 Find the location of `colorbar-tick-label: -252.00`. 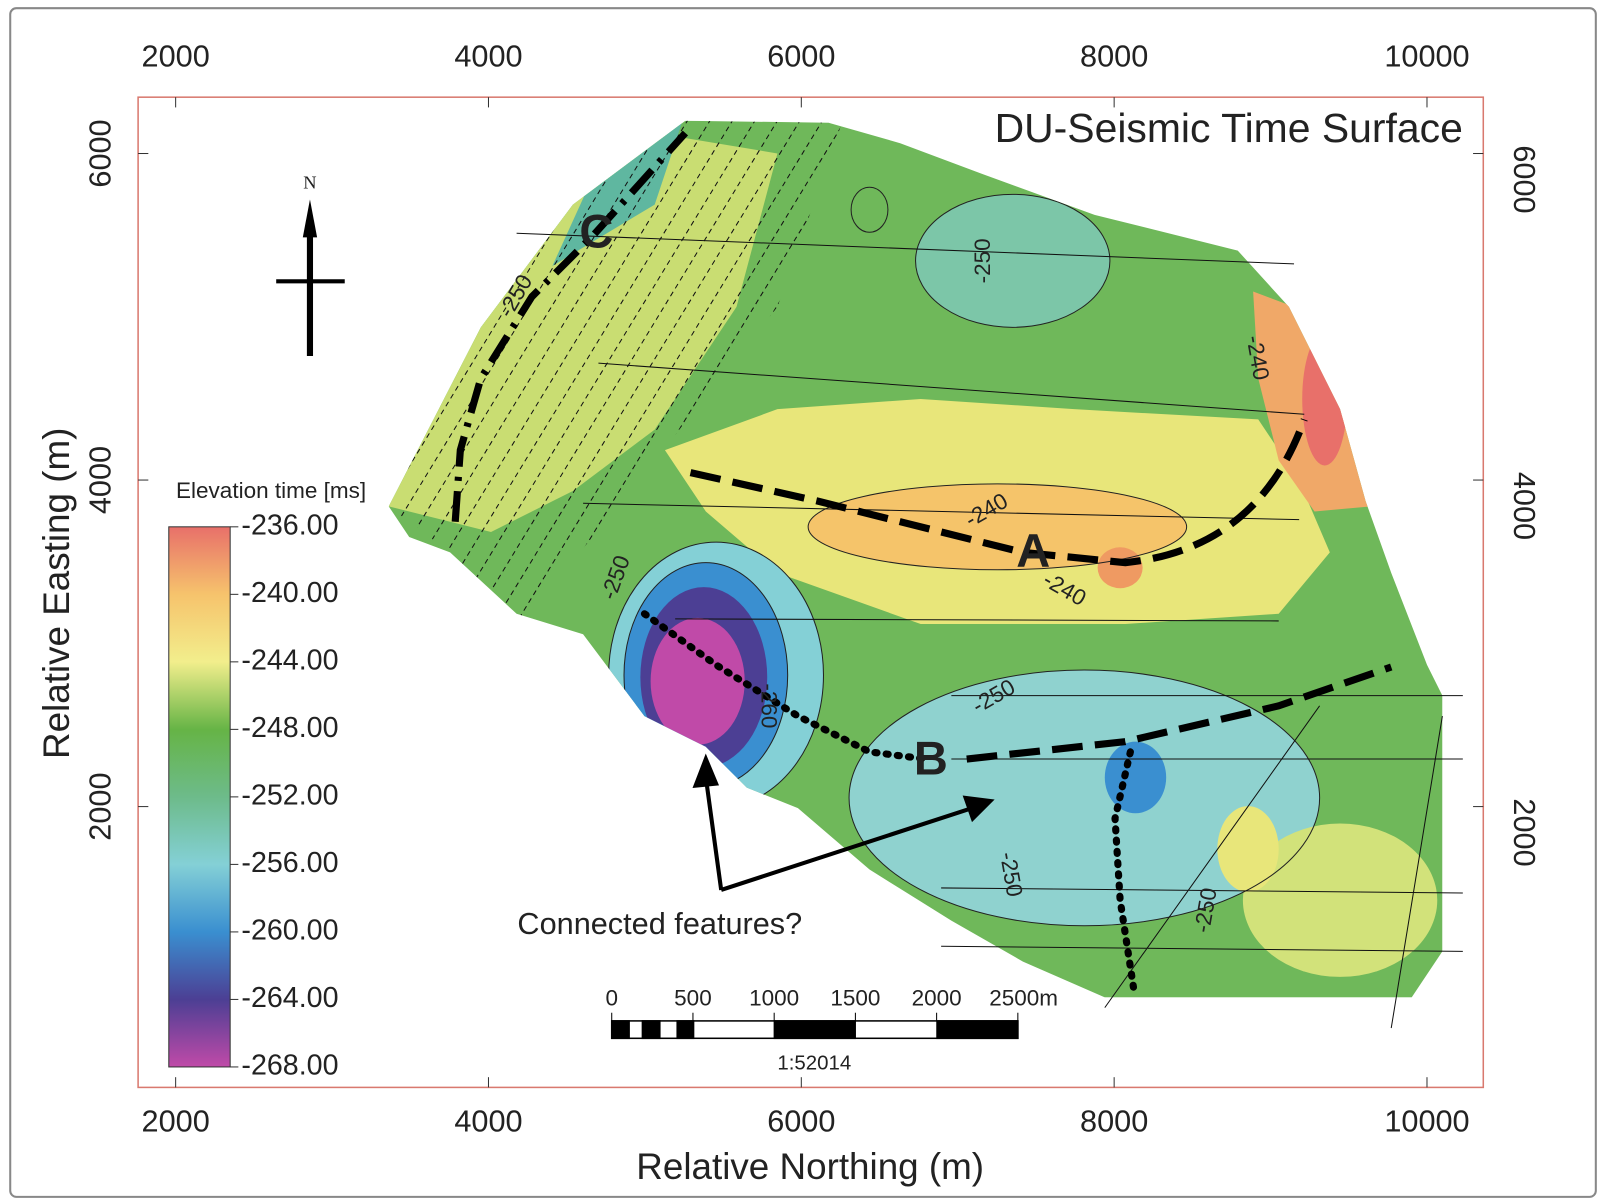

colorbar-tick-label: -252.00 is located at coordinates (289, 795).